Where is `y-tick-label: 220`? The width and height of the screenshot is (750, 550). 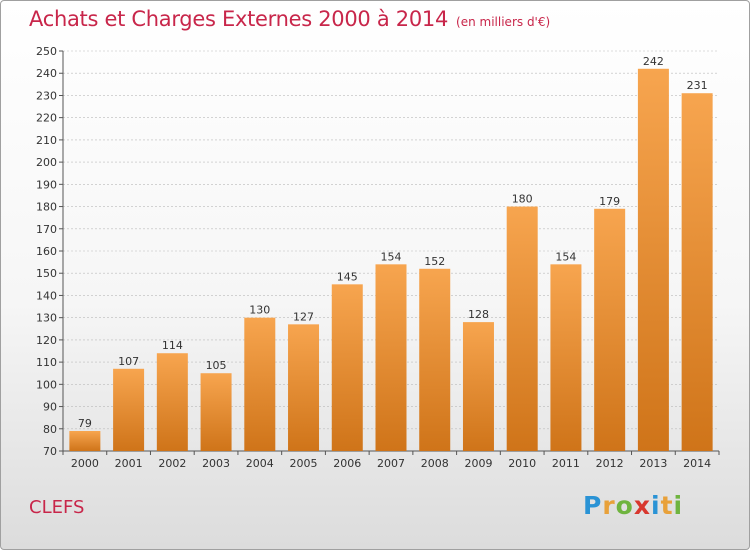 y-tick-label: 220 is located at coordinates (46, 118).